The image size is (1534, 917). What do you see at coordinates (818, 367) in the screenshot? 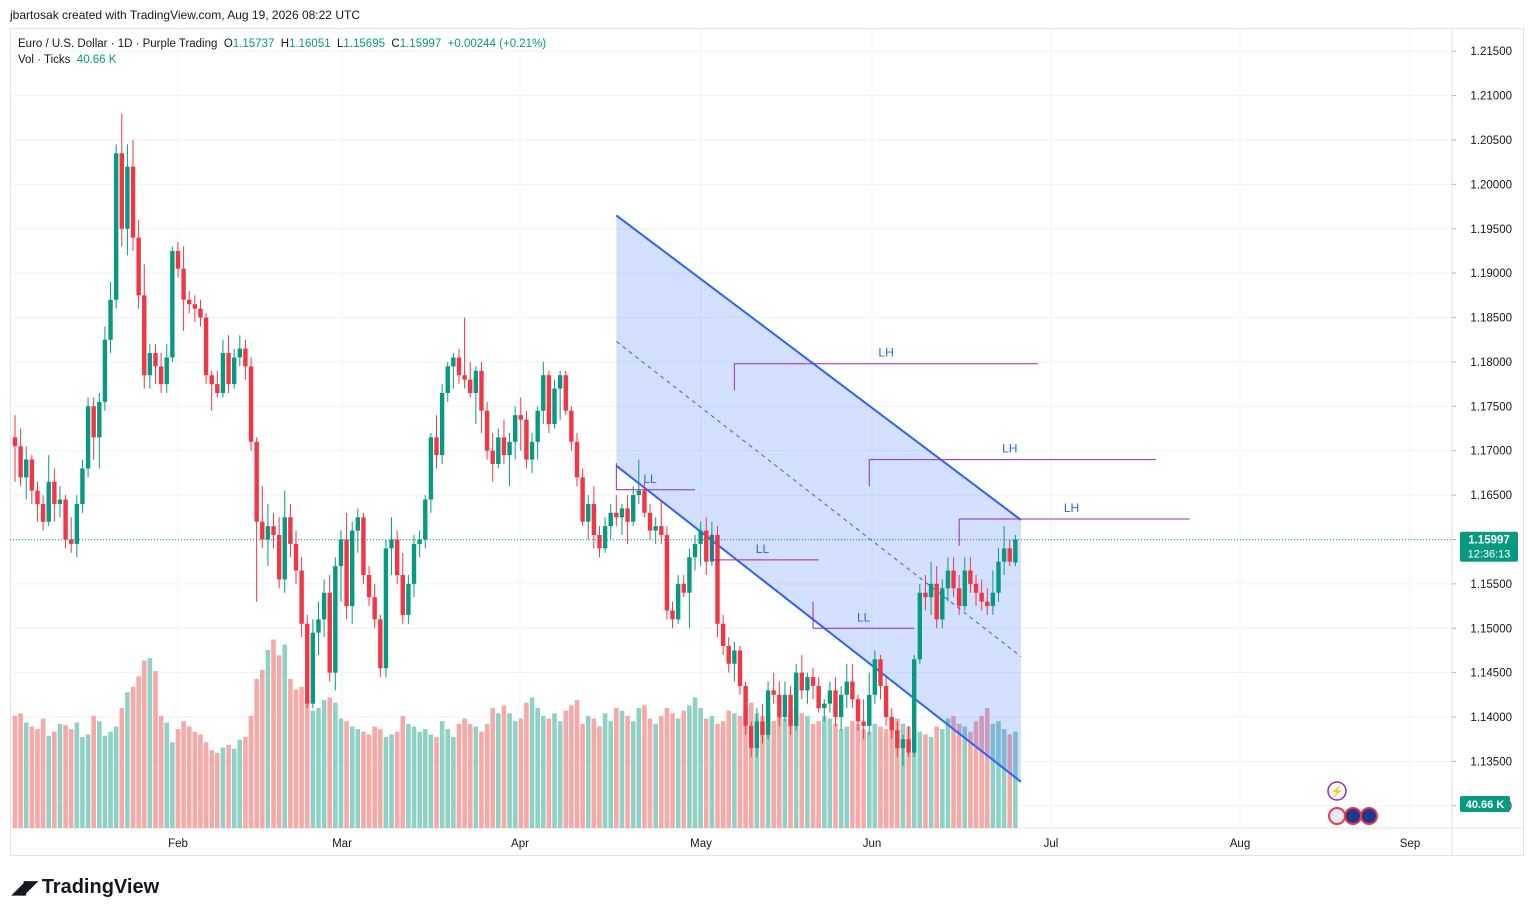
I see `channel-upper-line` at bounding box center [818, 367].